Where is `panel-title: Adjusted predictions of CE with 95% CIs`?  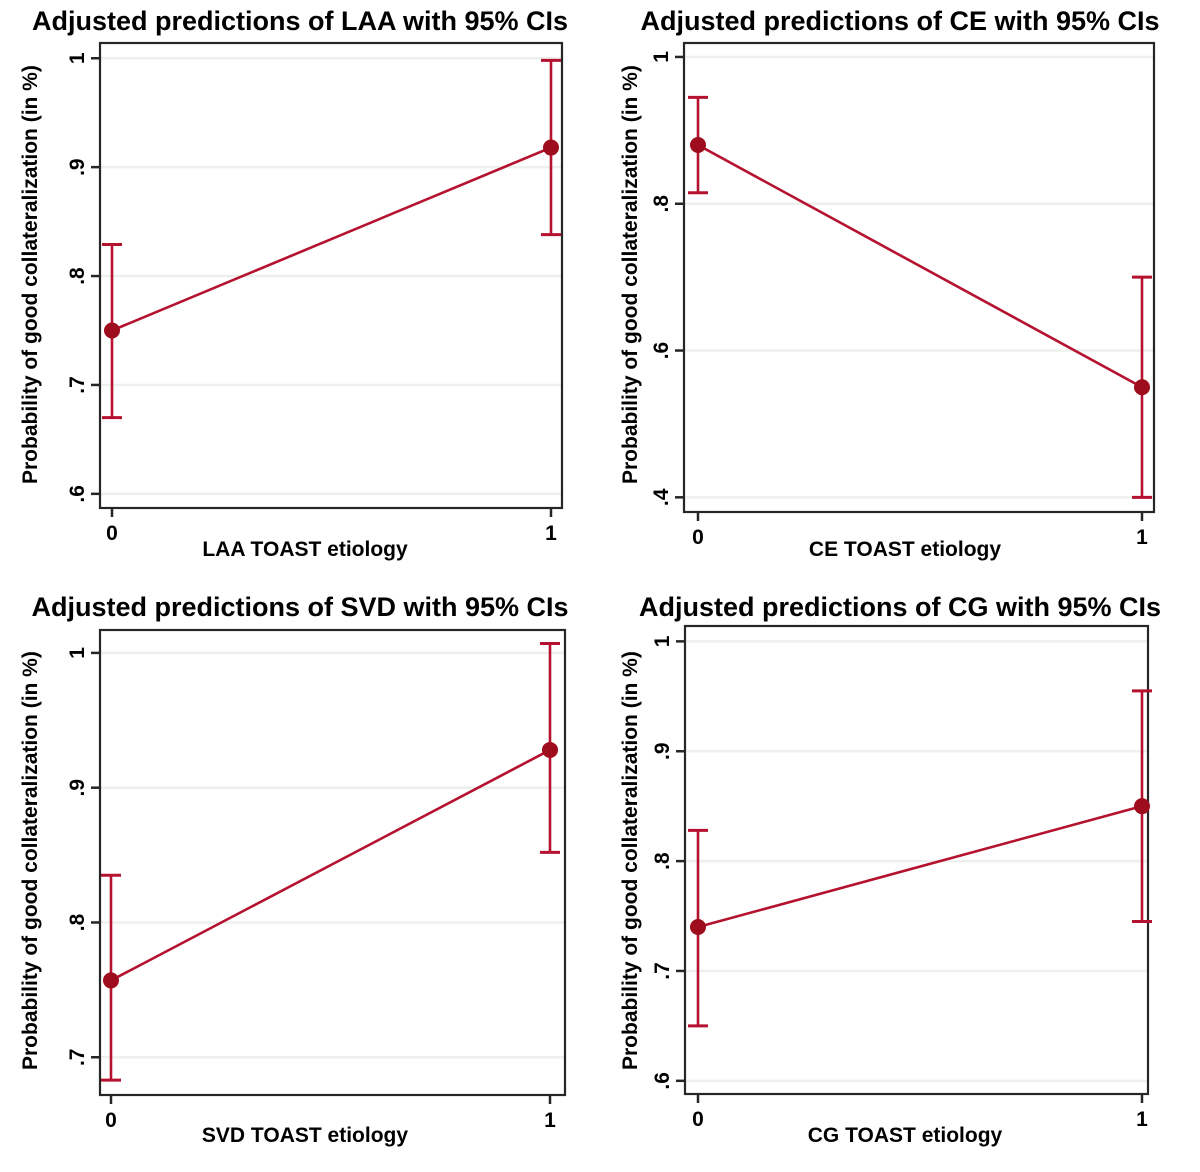 panel-title: Adjusted predictions of CE with 95% CIs is located at coordinates (900, 21).